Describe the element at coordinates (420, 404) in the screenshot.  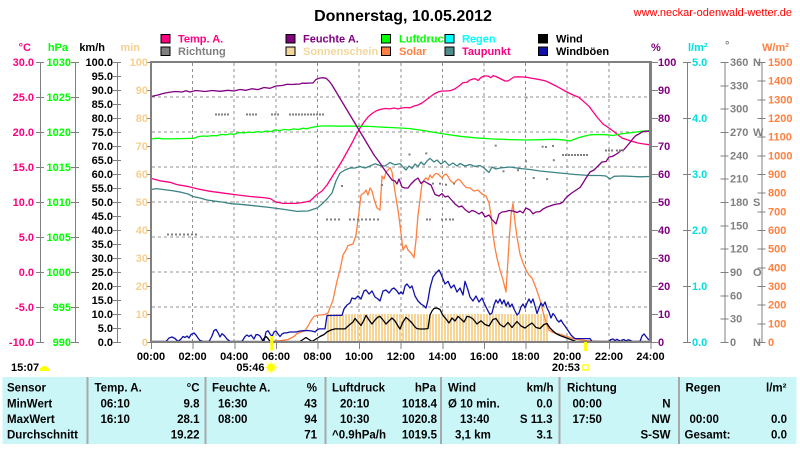
I see `svg-text: 1018.4` at that location.